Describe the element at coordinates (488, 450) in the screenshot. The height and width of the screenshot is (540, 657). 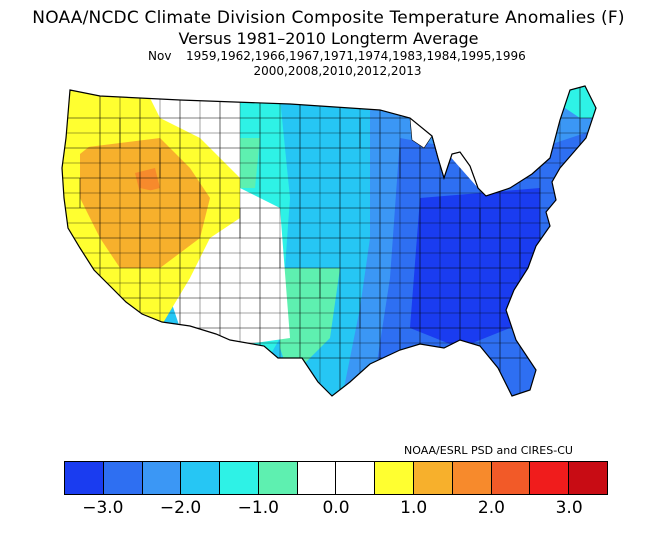
I see `data-credit: NOAA/ESRL PSD and CIRES-CU` at that location.